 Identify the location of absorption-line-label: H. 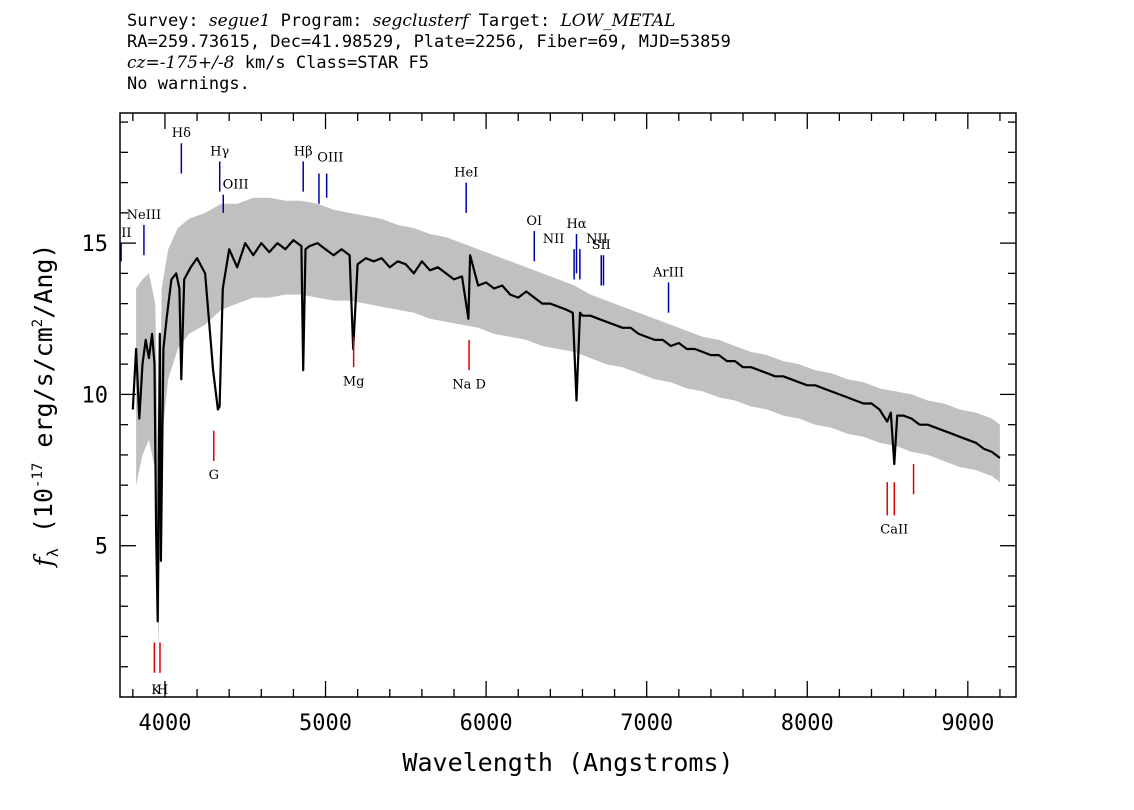
(162, 690).